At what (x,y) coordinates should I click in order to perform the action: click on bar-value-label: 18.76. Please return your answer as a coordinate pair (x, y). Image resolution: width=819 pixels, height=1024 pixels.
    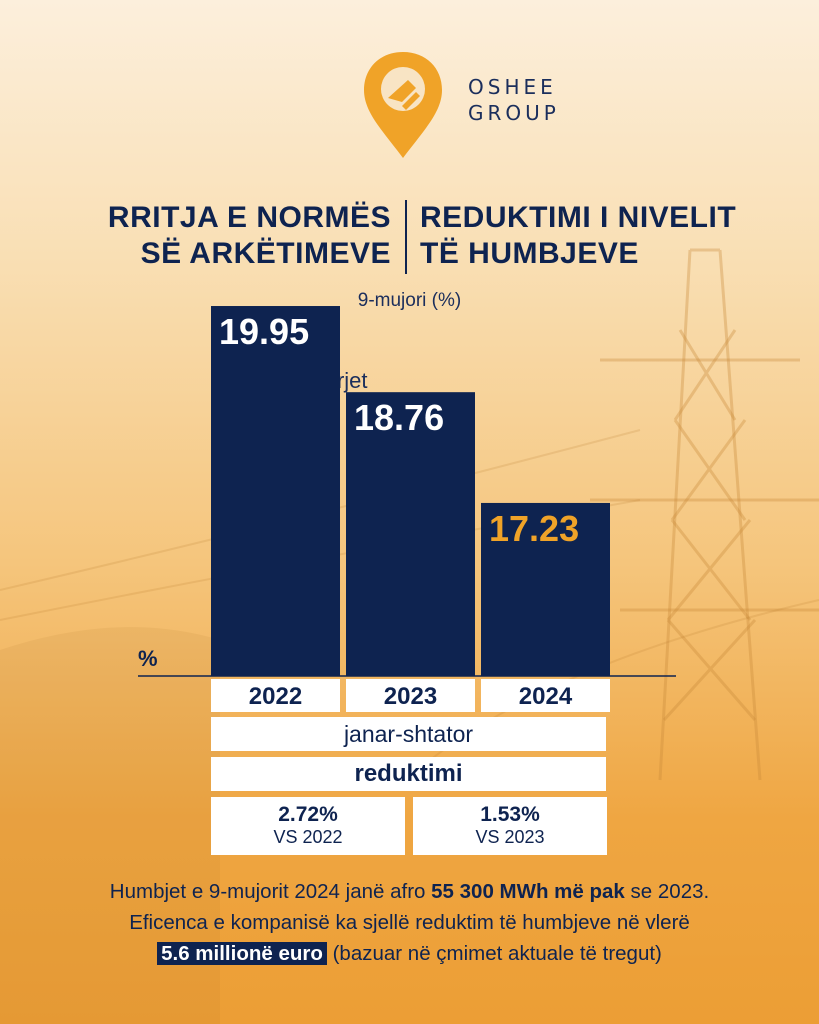
    Looking at the image, I should click on (399, 417).